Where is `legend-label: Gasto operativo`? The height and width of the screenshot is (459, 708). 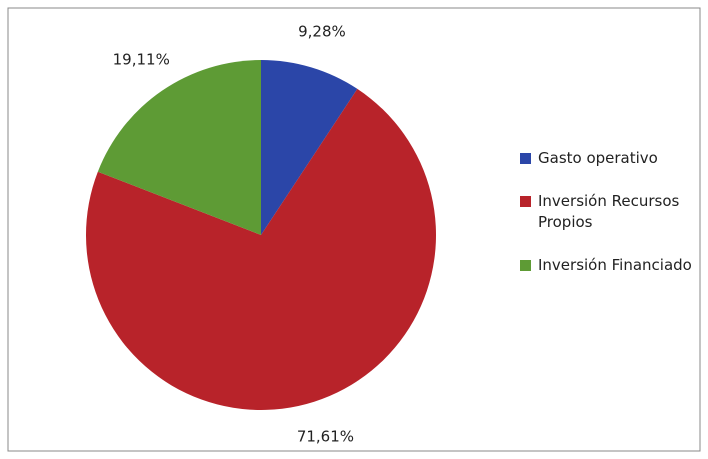
legend-label: Gasto operativo is located at coordinates (598, 158).